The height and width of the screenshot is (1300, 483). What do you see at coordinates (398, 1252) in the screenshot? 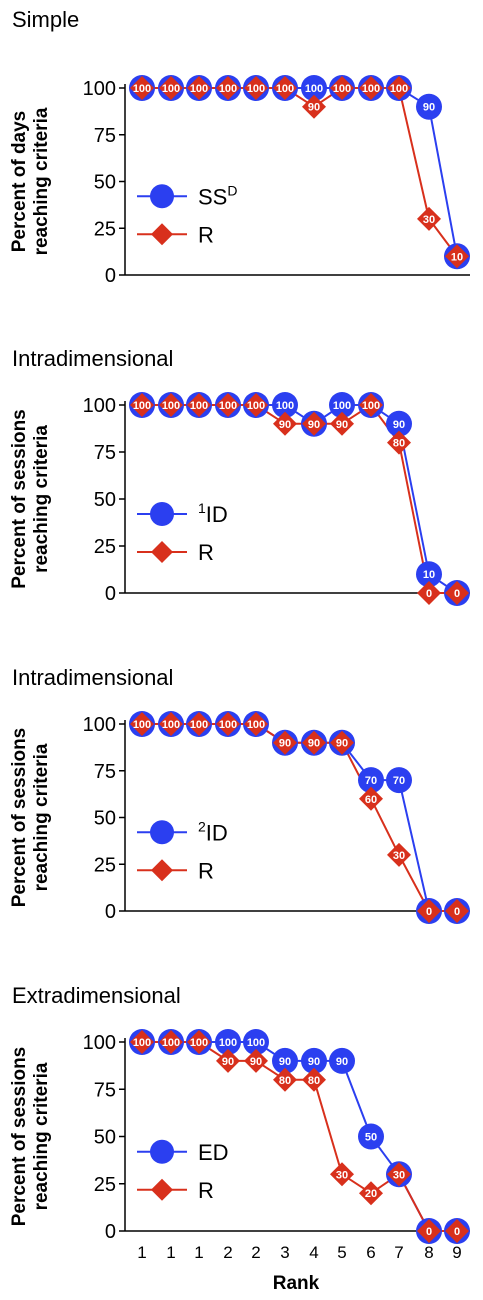
I see `x-tick-label: 7` at bounding box center [398, 1252].